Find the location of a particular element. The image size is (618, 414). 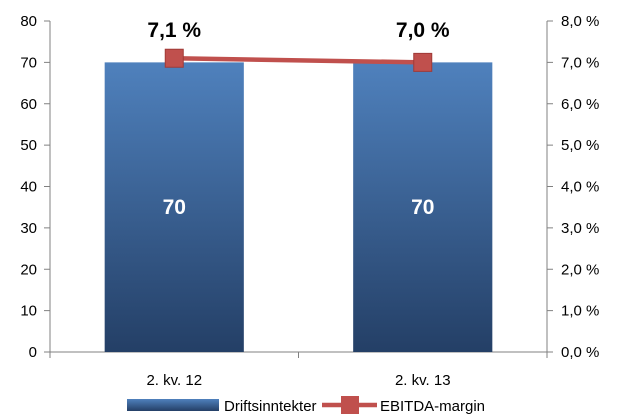

x-axis-category-label: 2. kv. 13 is located at coordinates (423, 380).